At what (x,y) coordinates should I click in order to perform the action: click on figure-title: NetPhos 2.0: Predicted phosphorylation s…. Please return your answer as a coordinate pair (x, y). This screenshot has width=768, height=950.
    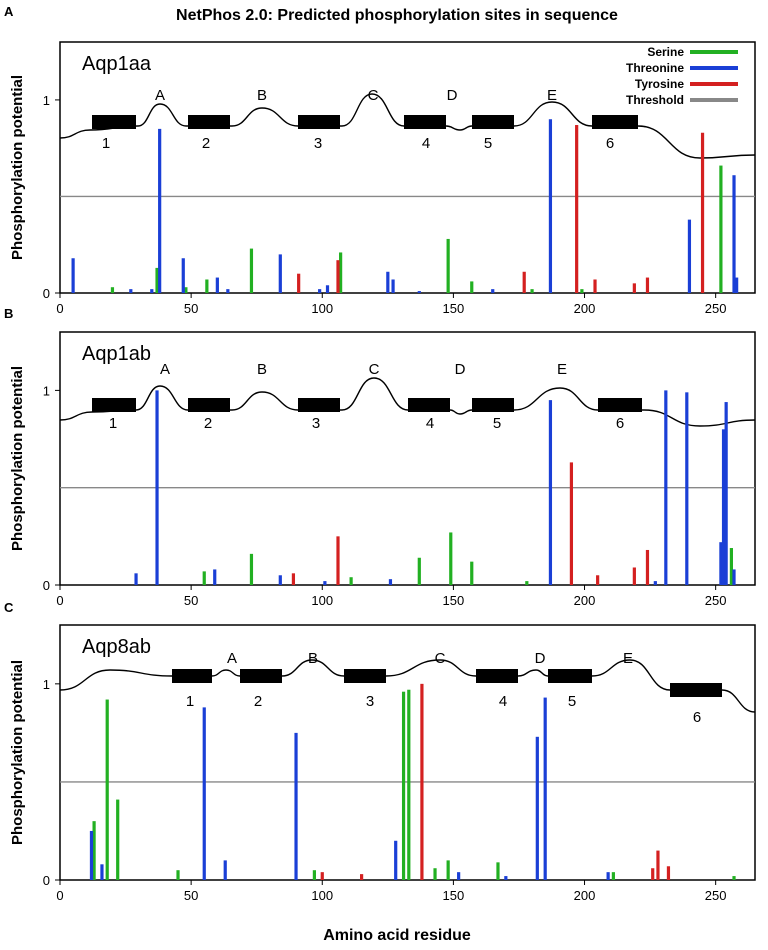
    Looking at the image, I should click on (397, 15).